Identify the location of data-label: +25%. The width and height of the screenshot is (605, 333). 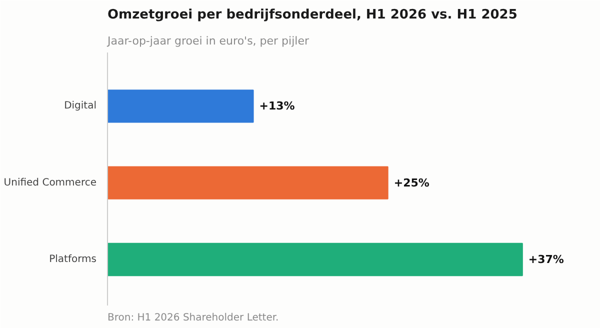
(412, 183).